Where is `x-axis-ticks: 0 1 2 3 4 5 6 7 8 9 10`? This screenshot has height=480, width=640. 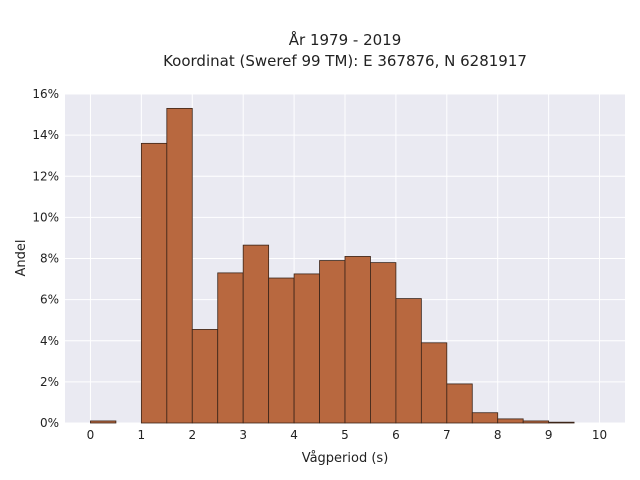 x-axis-ticks: 0 1 2 3 4 5 6 7 8 9 10 is located at coordinates (347, 435).